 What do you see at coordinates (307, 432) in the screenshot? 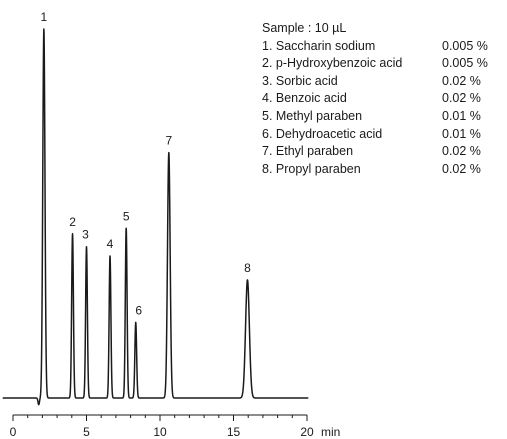
I see `x-tick-label: 20` at bounding box center [307, 432].